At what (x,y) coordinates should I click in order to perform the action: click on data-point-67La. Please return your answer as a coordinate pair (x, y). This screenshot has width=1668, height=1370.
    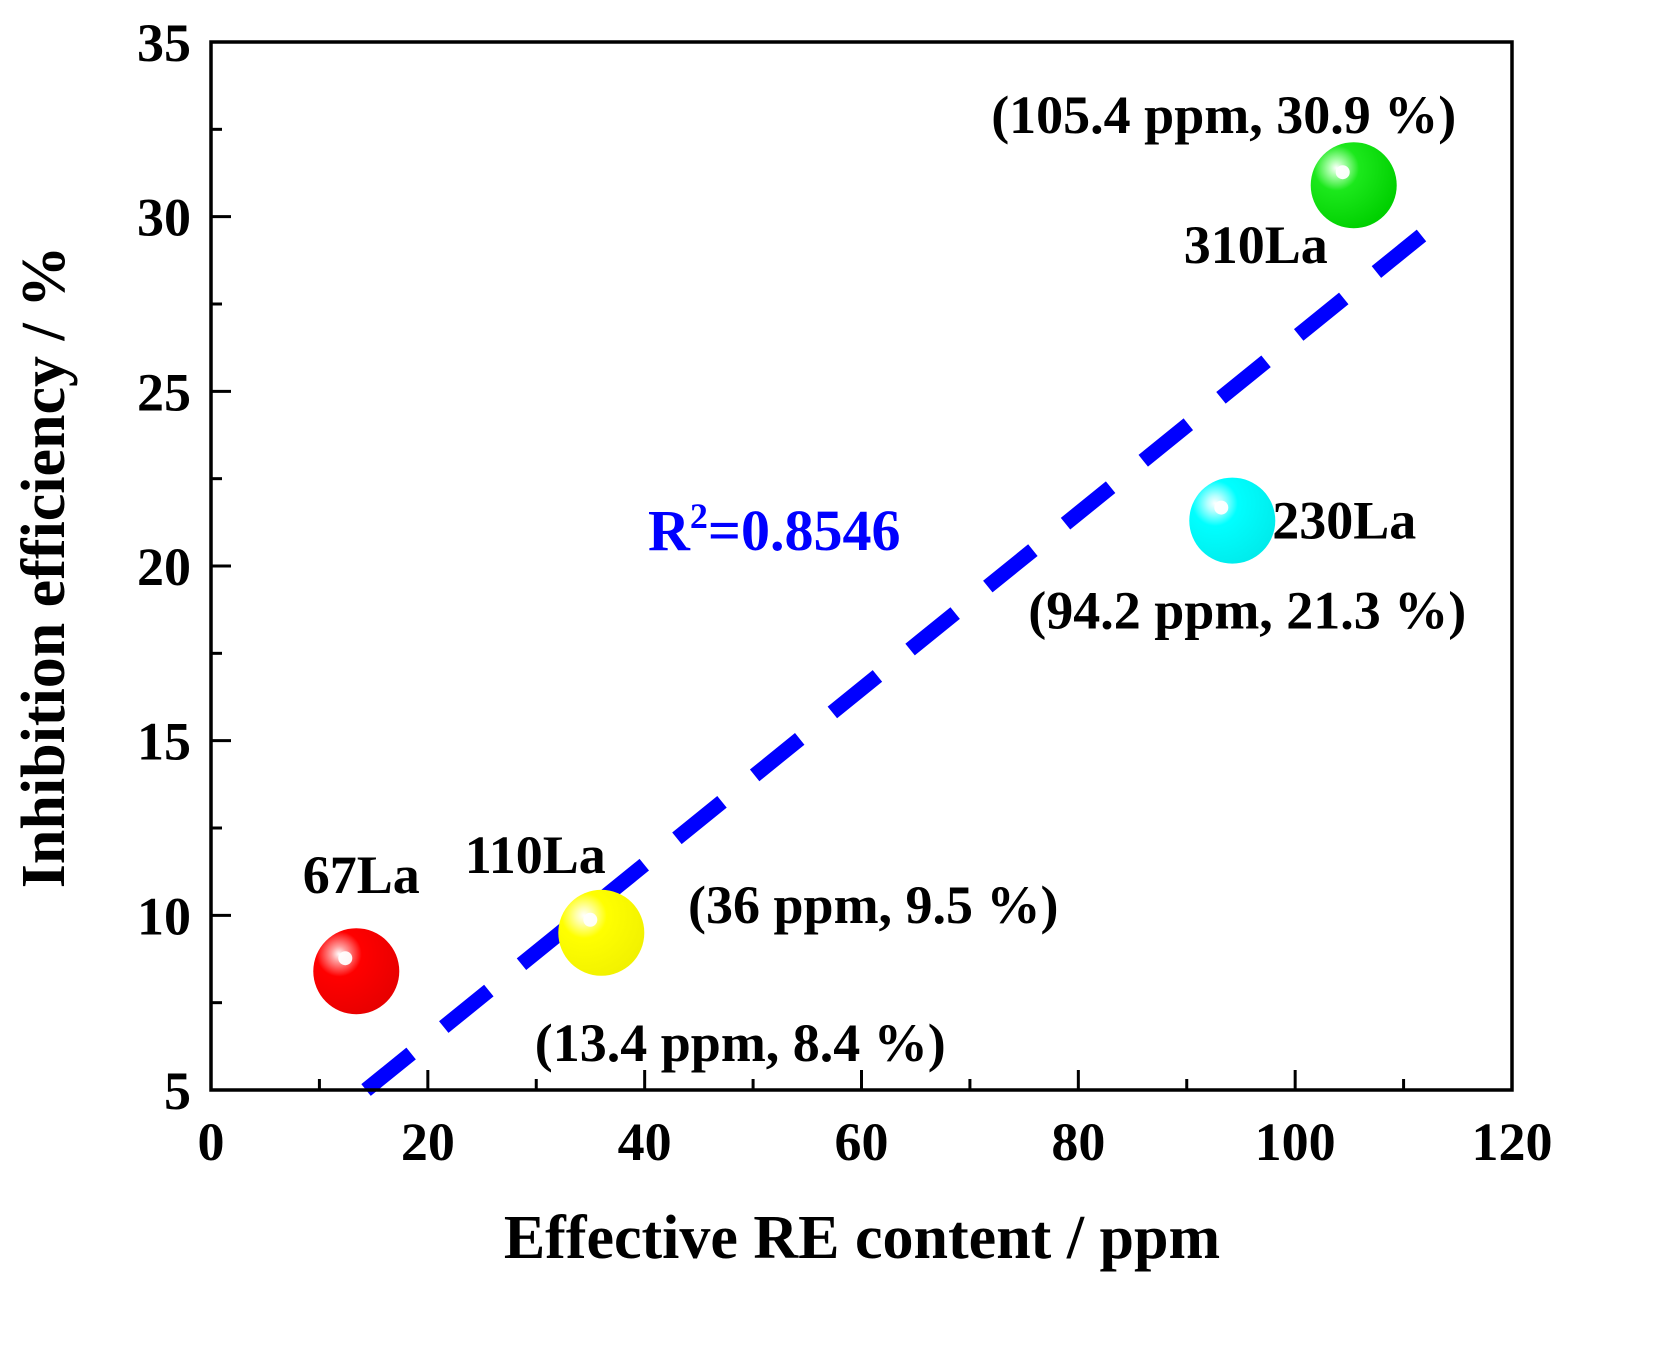
    Looking at the image, I should click on (356, 971).